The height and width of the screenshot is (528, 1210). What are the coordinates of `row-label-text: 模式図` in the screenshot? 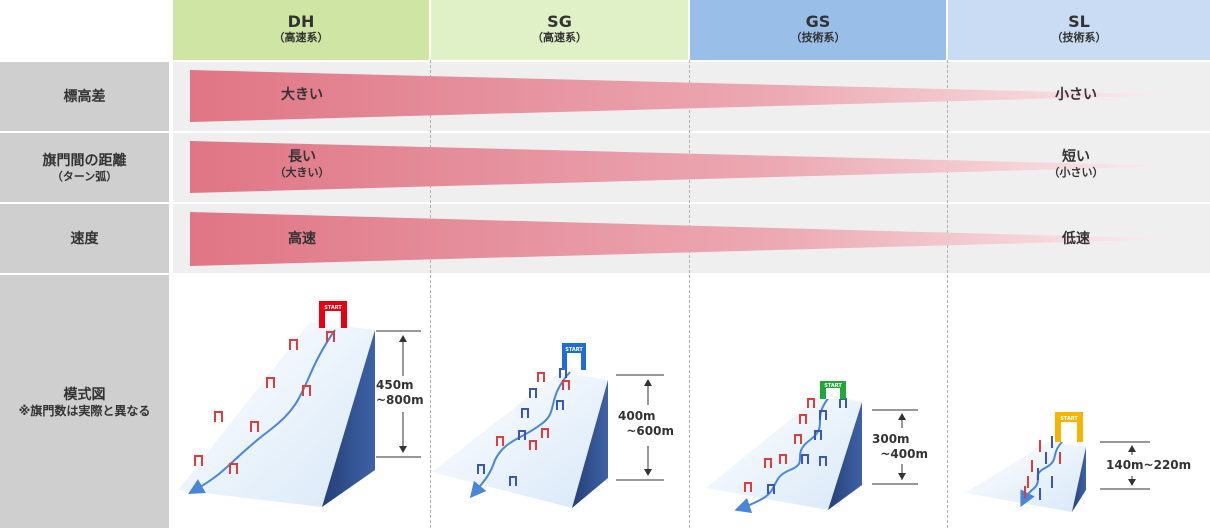 It's located at (84, 394).